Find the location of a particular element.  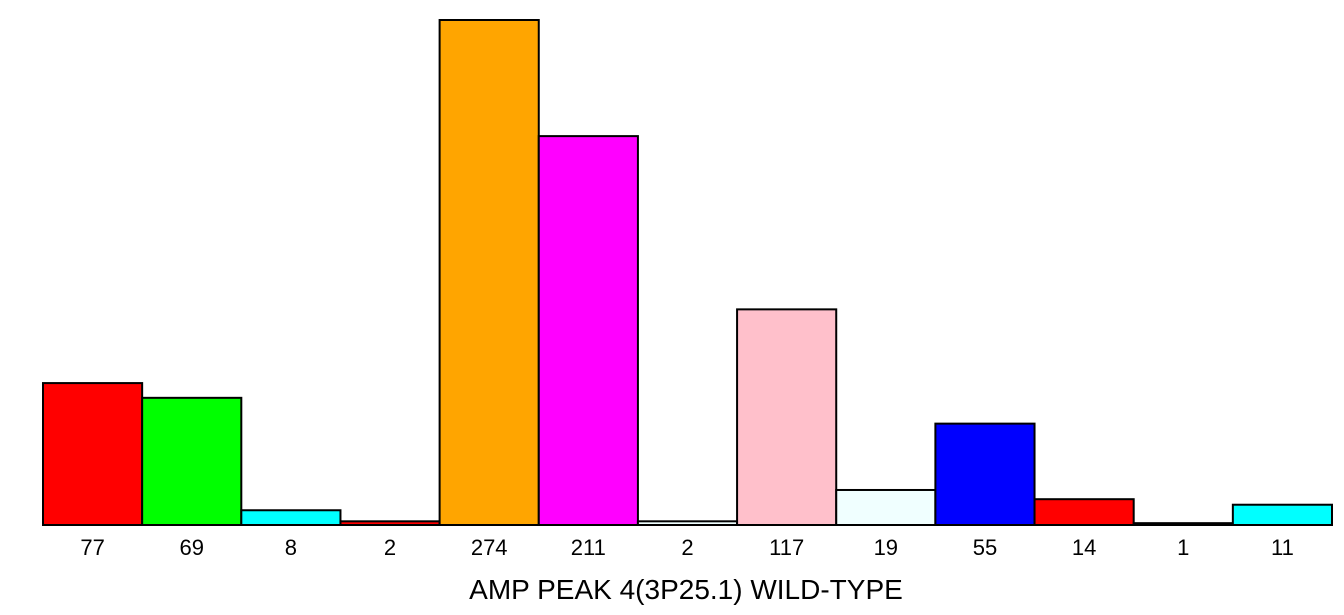

bar-label-11: 1 is located at coordinates (1183, 547).